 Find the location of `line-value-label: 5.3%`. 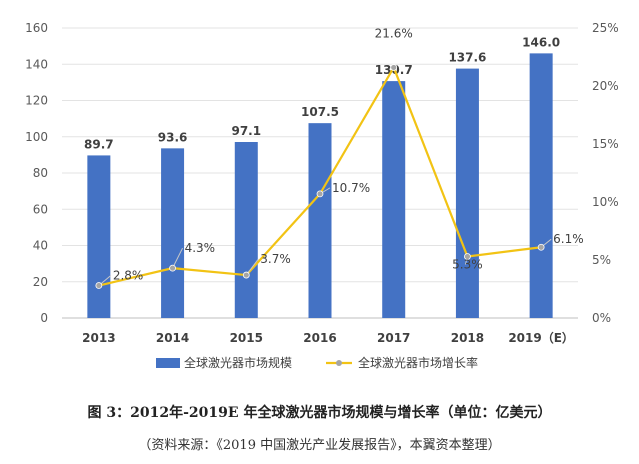

line-value-label: 5.3% is located at coordinates (467, 265).